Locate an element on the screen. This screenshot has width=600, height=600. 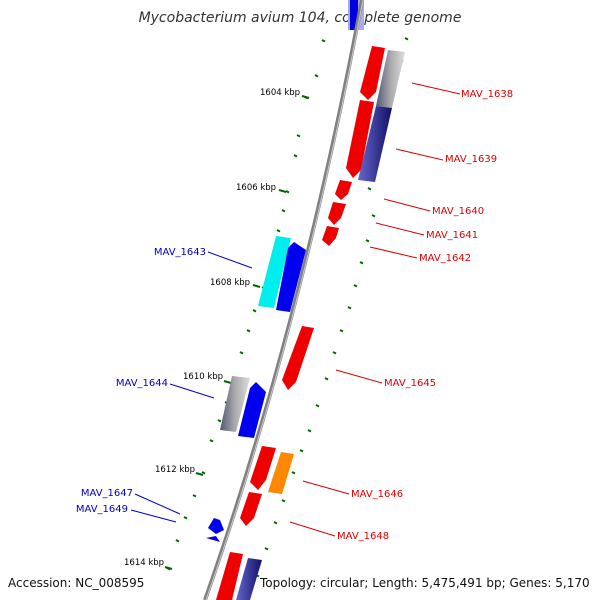
gc-skew-bar-dark is located at coordinates (354, 15).